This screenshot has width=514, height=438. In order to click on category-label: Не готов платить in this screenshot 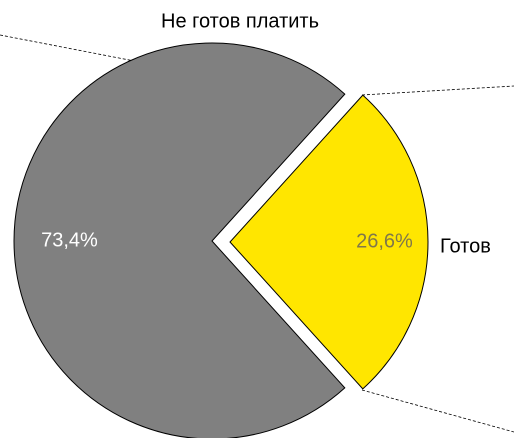, I will do `click(240, 21)`.